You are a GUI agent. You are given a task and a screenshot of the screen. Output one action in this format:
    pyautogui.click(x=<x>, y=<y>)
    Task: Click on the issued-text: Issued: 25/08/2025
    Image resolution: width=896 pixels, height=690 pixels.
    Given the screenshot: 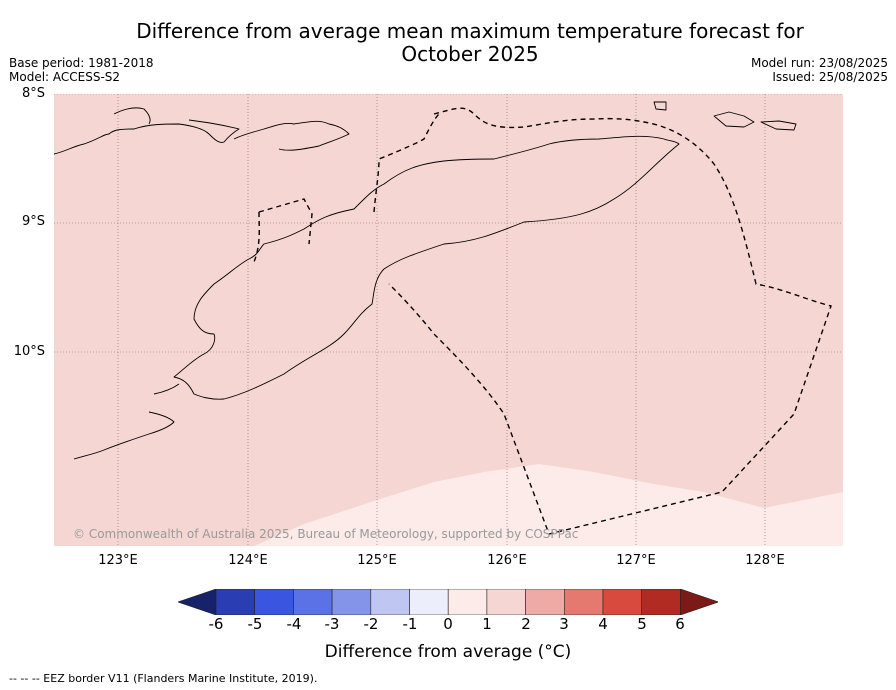 What is the action you would take?
    pyautogui.click(x=830, y=77)
    